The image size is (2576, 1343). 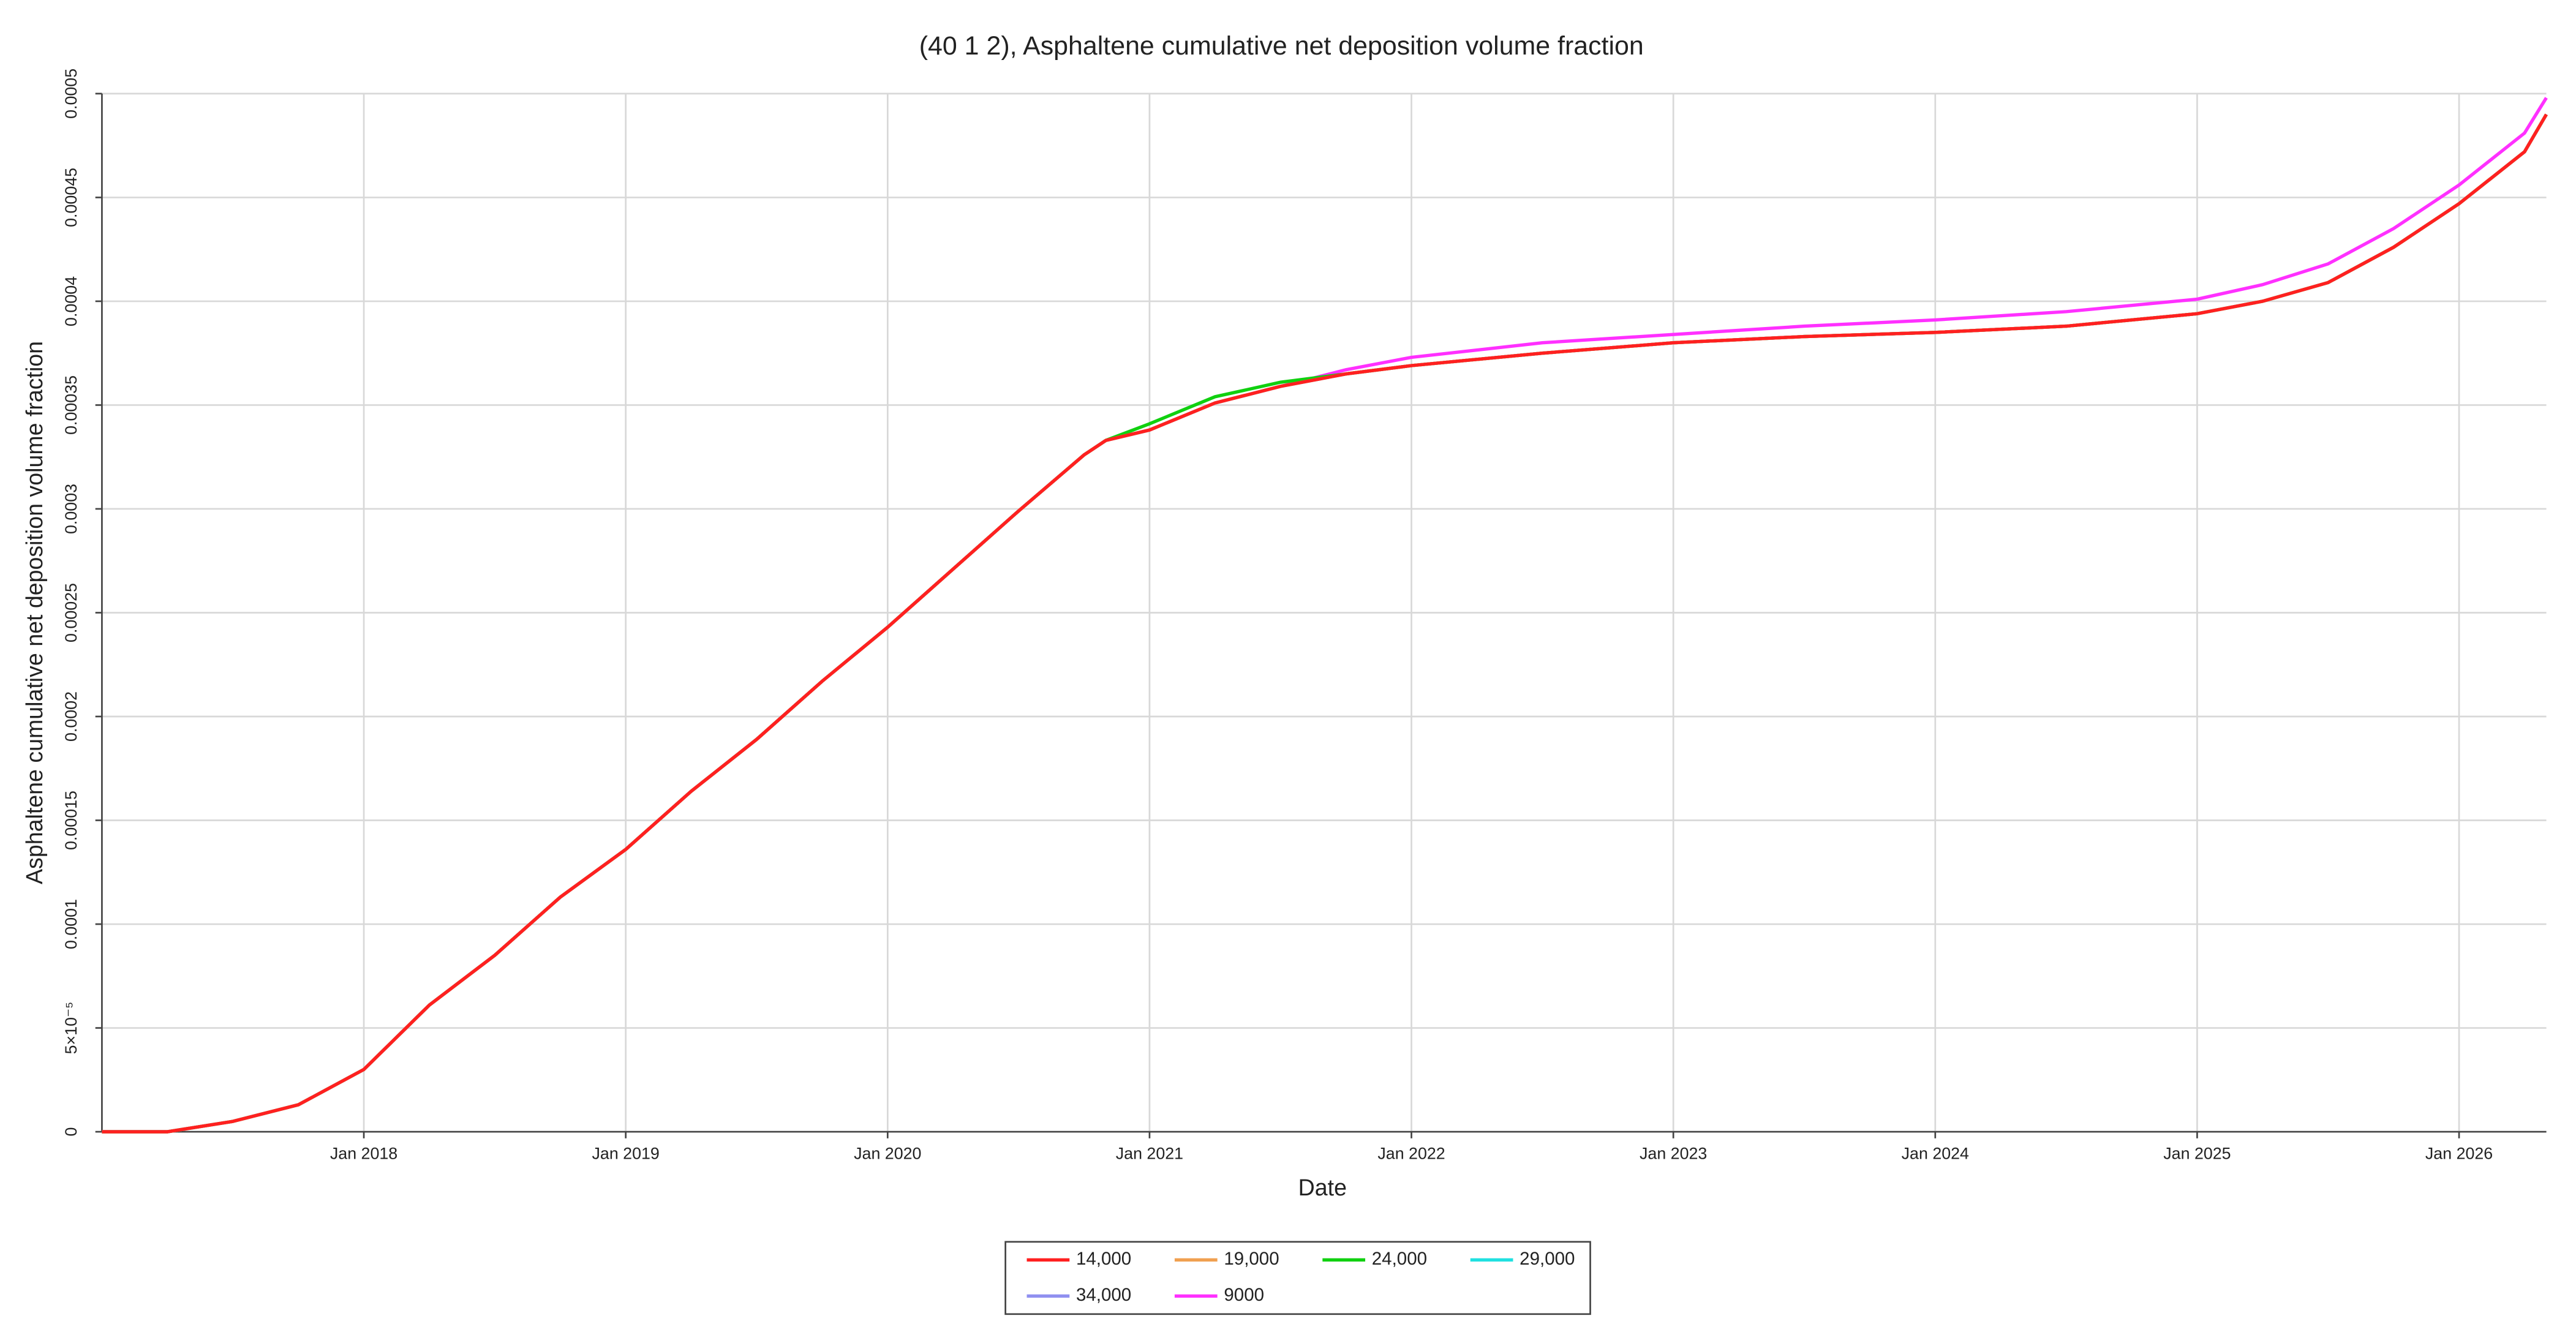 I want to click on legend-label: 34,000, so click(x=1103, y=1295).